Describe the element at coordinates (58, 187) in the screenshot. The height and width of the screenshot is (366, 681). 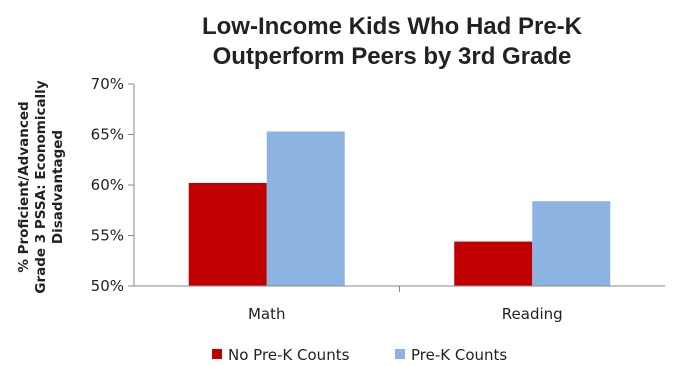
I see `y-axis-label-line-3: Disadvantaged` at that location.